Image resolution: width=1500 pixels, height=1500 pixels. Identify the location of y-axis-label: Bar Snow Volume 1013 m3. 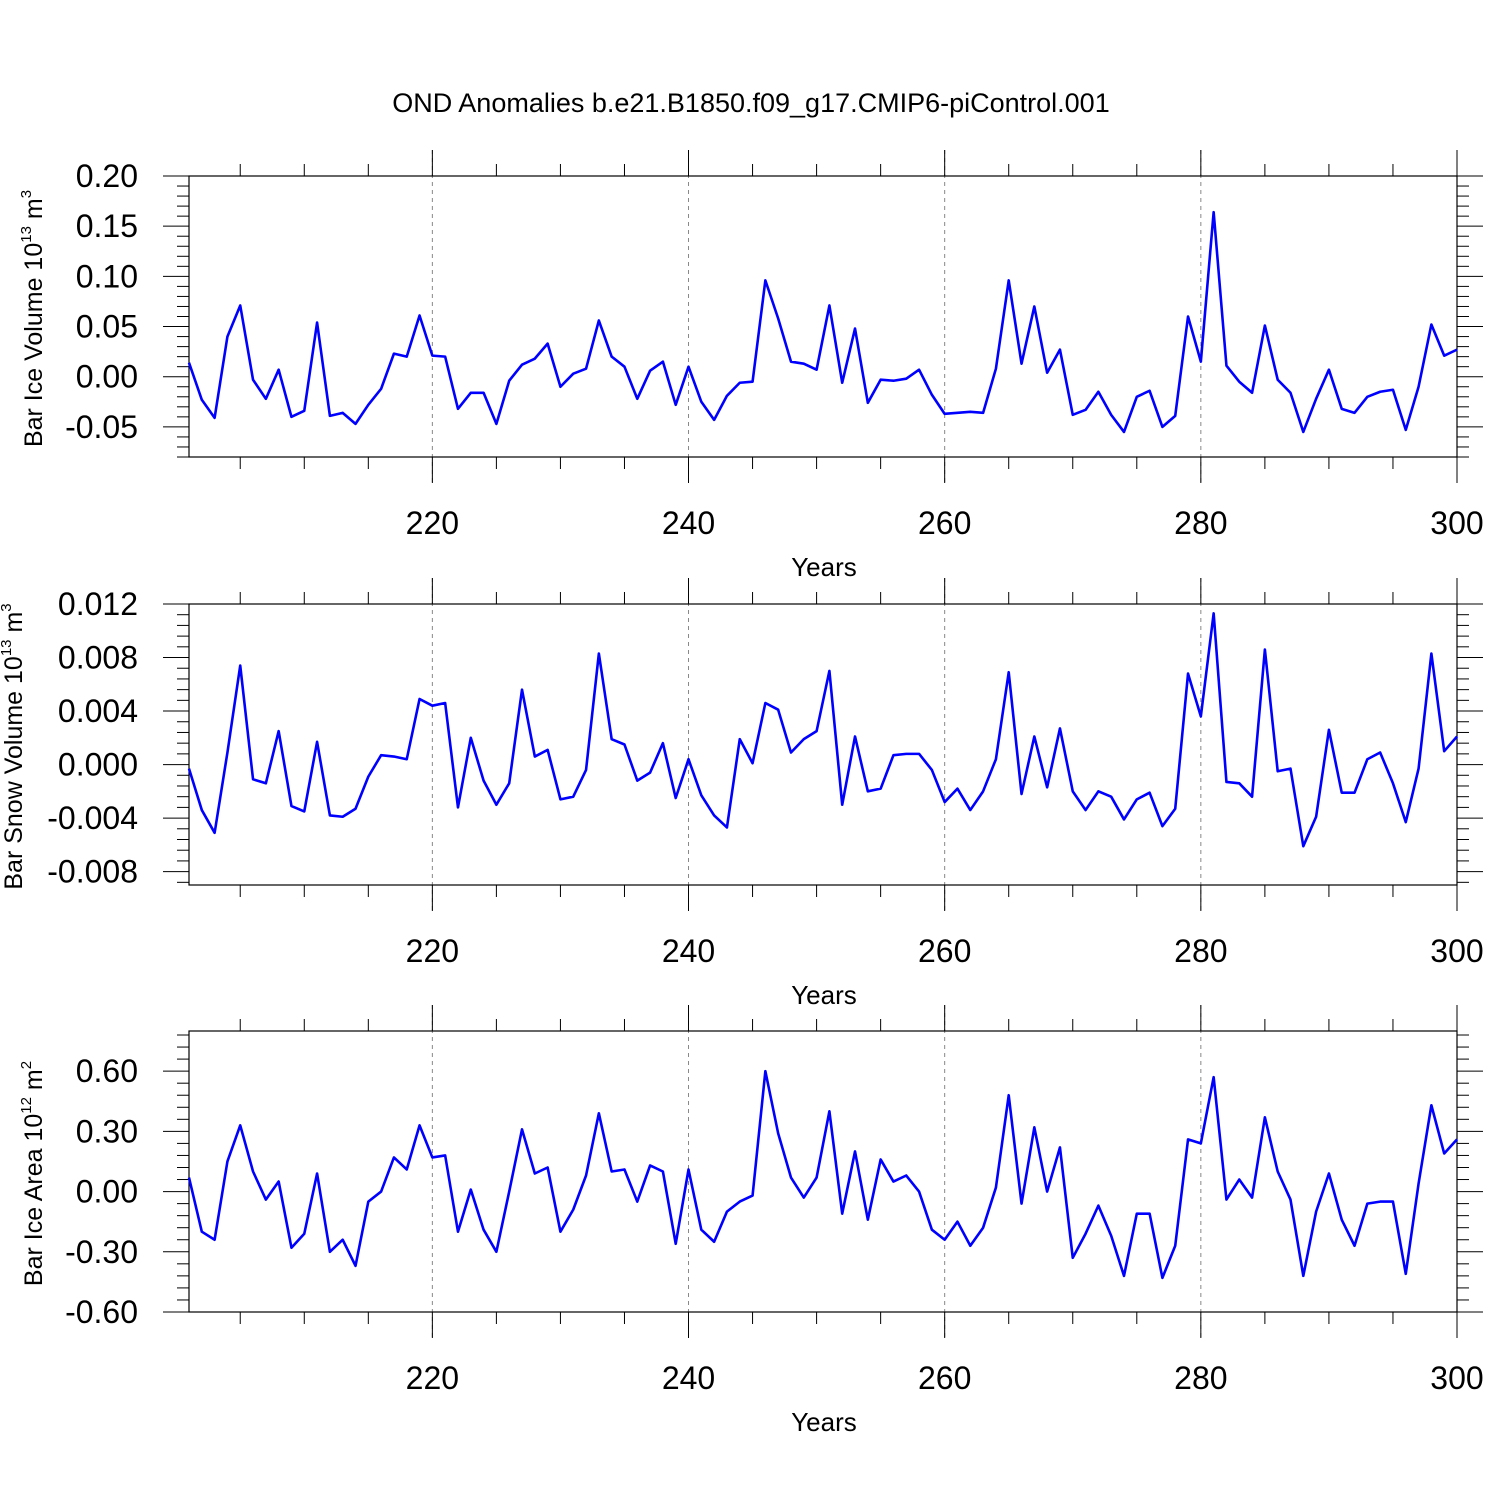
(14, 746).